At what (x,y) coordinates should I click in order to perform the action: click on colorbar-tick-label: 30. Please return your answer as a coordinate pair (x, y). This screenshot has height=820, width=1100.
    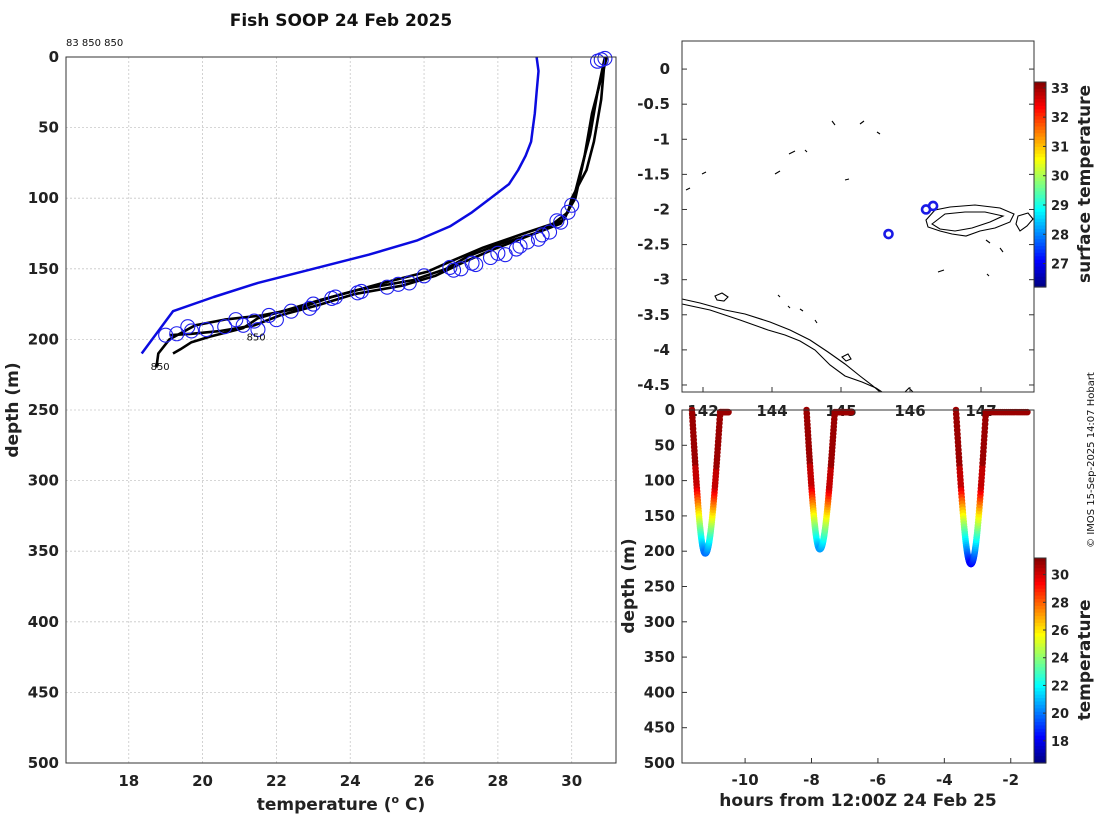
    Looking at the image, I should click on (1060, 576).